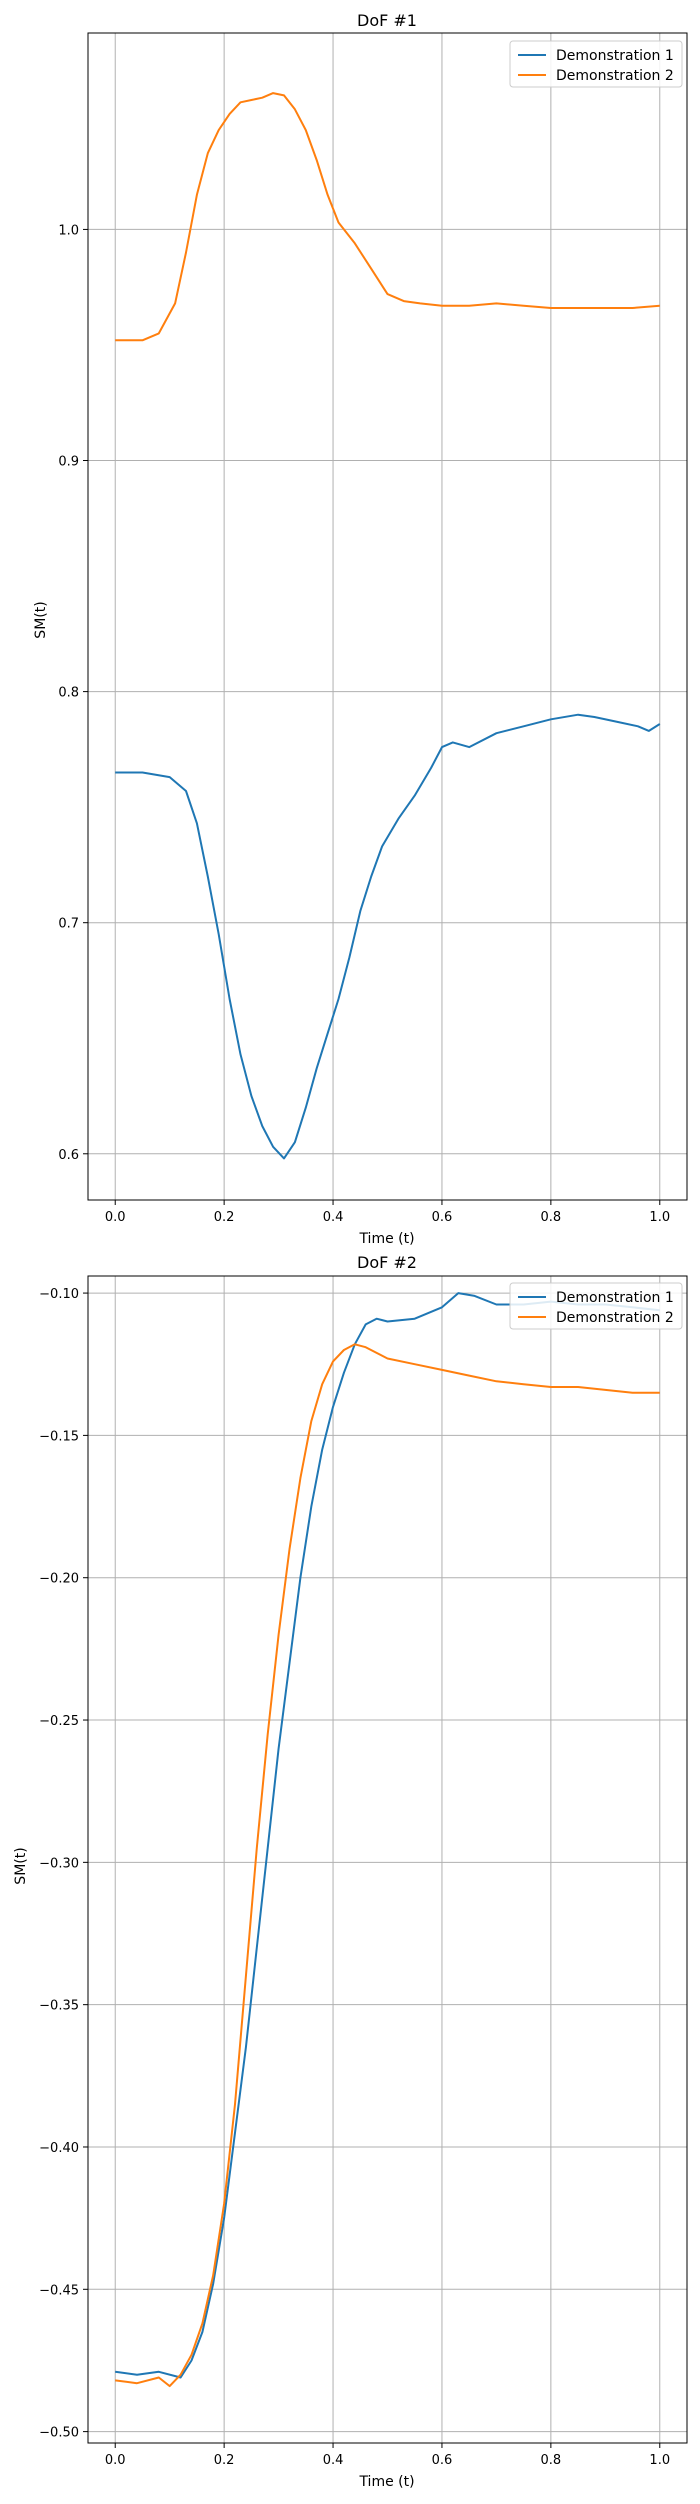 This screenshot has width=700, height=2504. I want to click on y-tick-label: 0.9, so click(68, 462).